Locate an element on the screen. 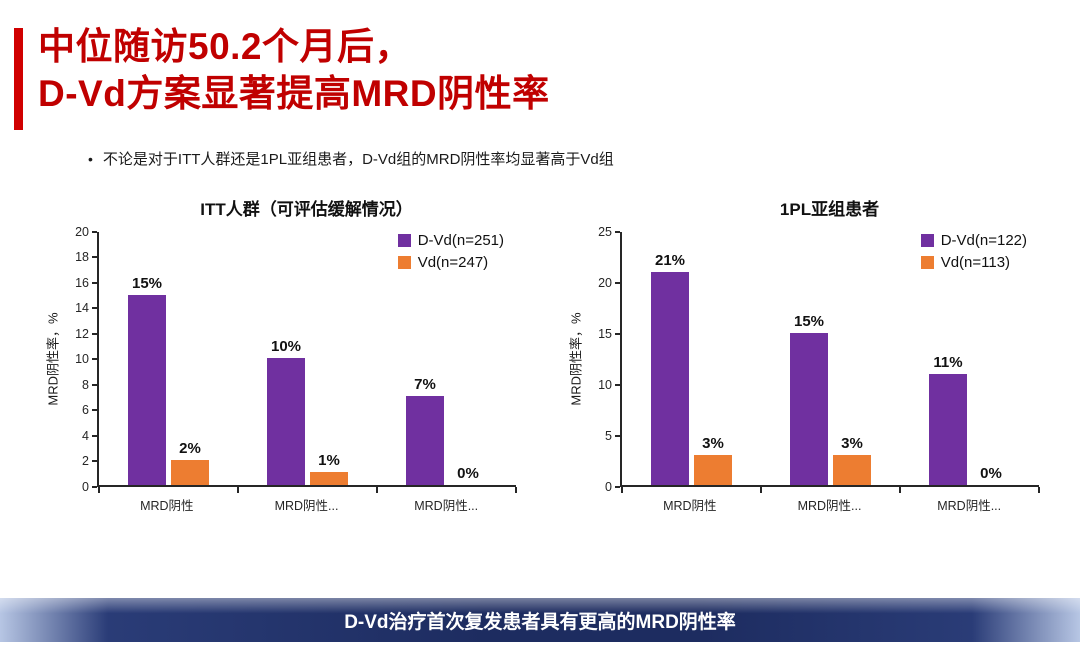  y-tick: 8 is located at coordinates (89, 385).